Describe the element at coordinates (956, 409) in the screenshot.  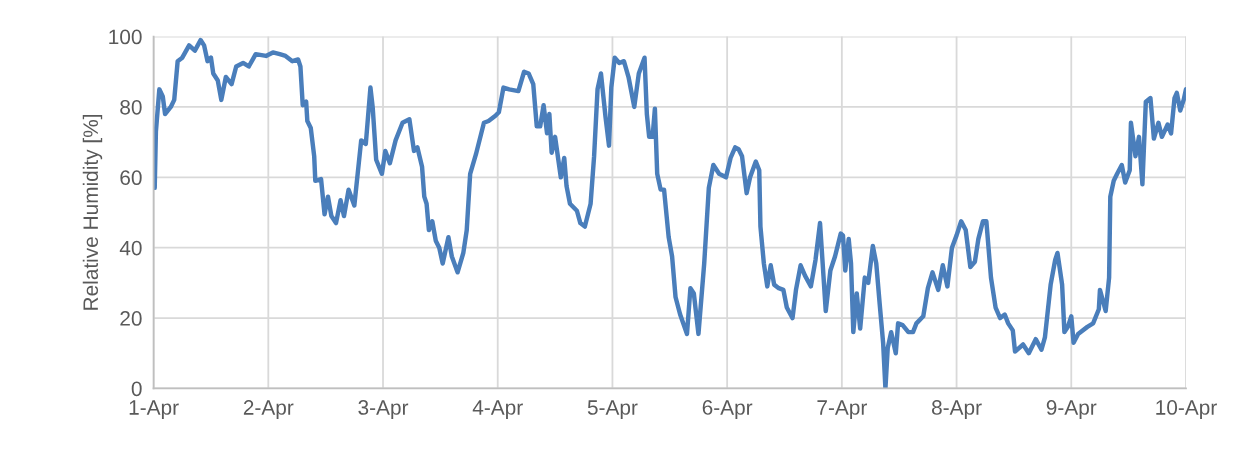
I see `x-tick-label: 8-Apr` at that location.